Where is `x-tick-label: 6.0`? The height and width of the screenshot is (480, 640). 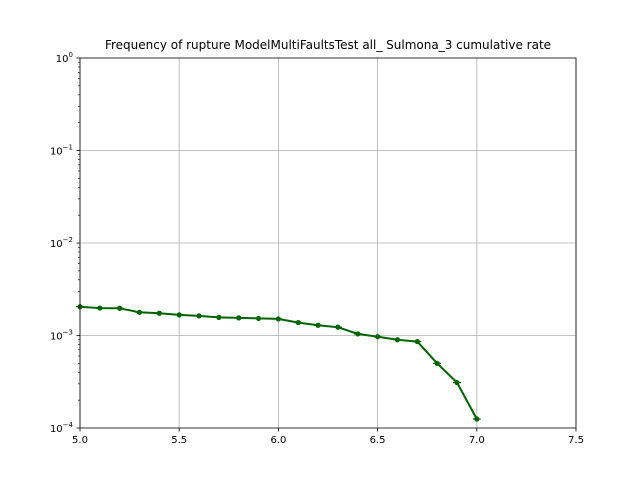
x-tick-label: 6.0 is located at coordinates (278, 440).